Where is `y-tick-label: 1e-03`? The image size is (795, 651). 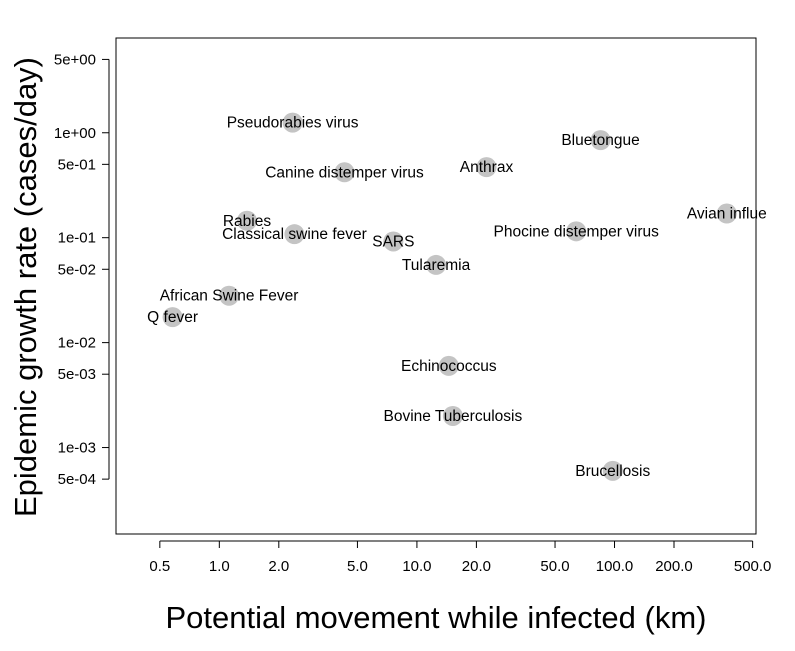 y-tick-label: 1e-03 is located at coordinates (77, 448).